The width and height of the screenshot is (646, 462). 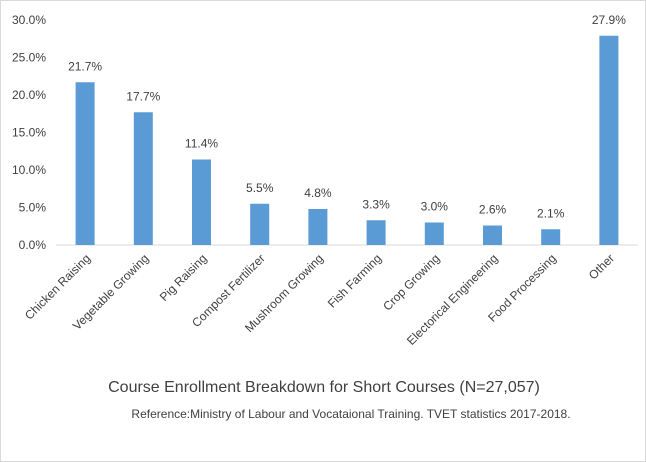 I want to click on data-label: 11.4%, so click(x=201, y=144).